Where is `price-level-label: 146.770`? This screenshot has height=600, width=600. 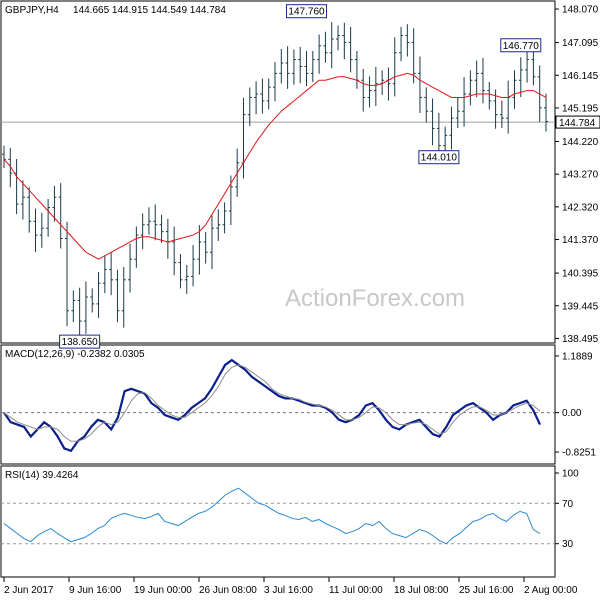
price-level-label: 146.770 is located at coordinates (521, 46).